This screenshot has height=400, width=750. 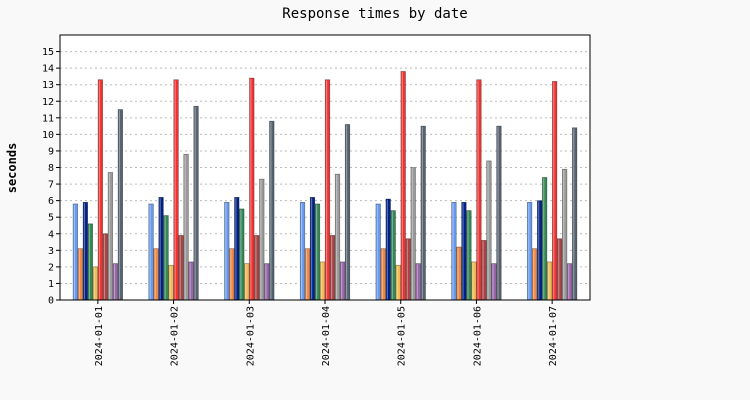 I want to click on x-tick-label: 2024-01-03, so click(x=250, y=336).